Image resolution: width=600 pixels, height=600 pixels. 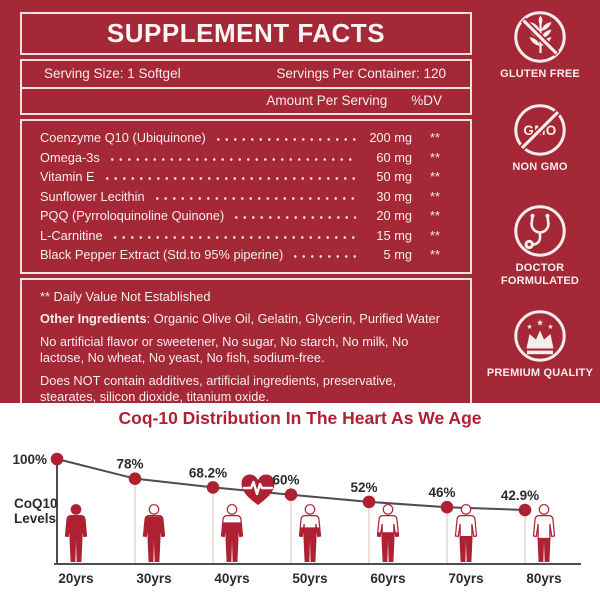 I want to click on panel-title-box: SUPPLEMENT FACTS, so click(x=246, y=33).